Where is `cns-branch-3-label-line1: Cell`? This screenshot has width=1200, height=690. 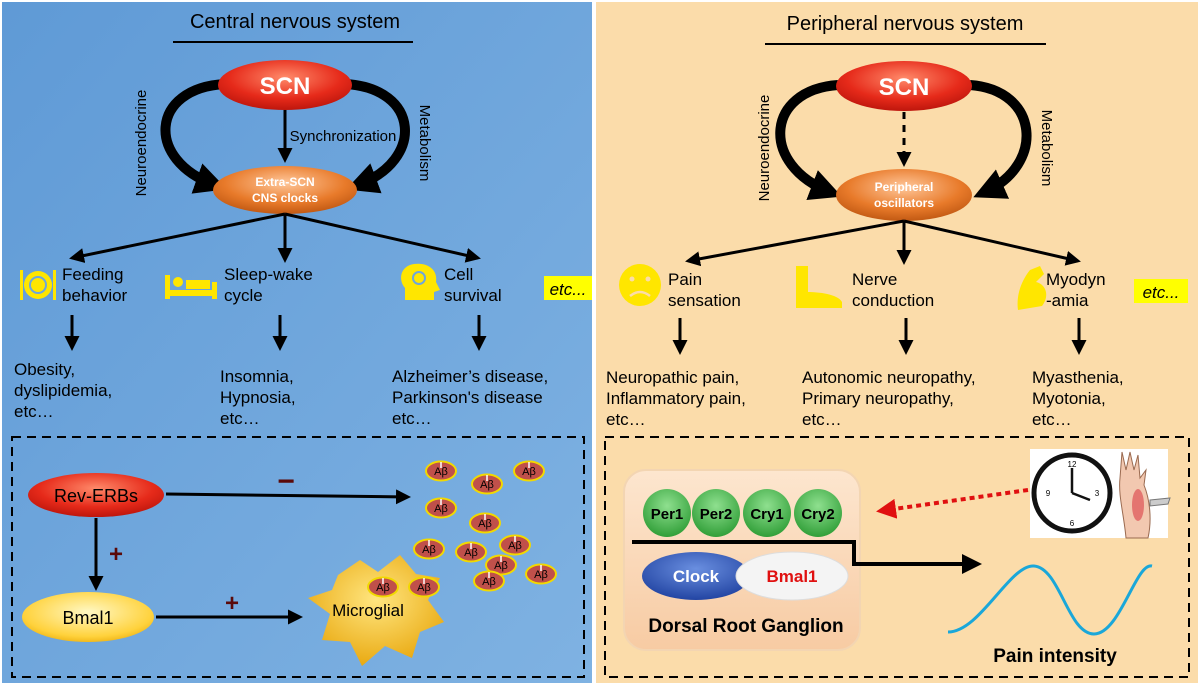 cns-branch-3-label-line1: Cell is located at coordinates (458, 274).